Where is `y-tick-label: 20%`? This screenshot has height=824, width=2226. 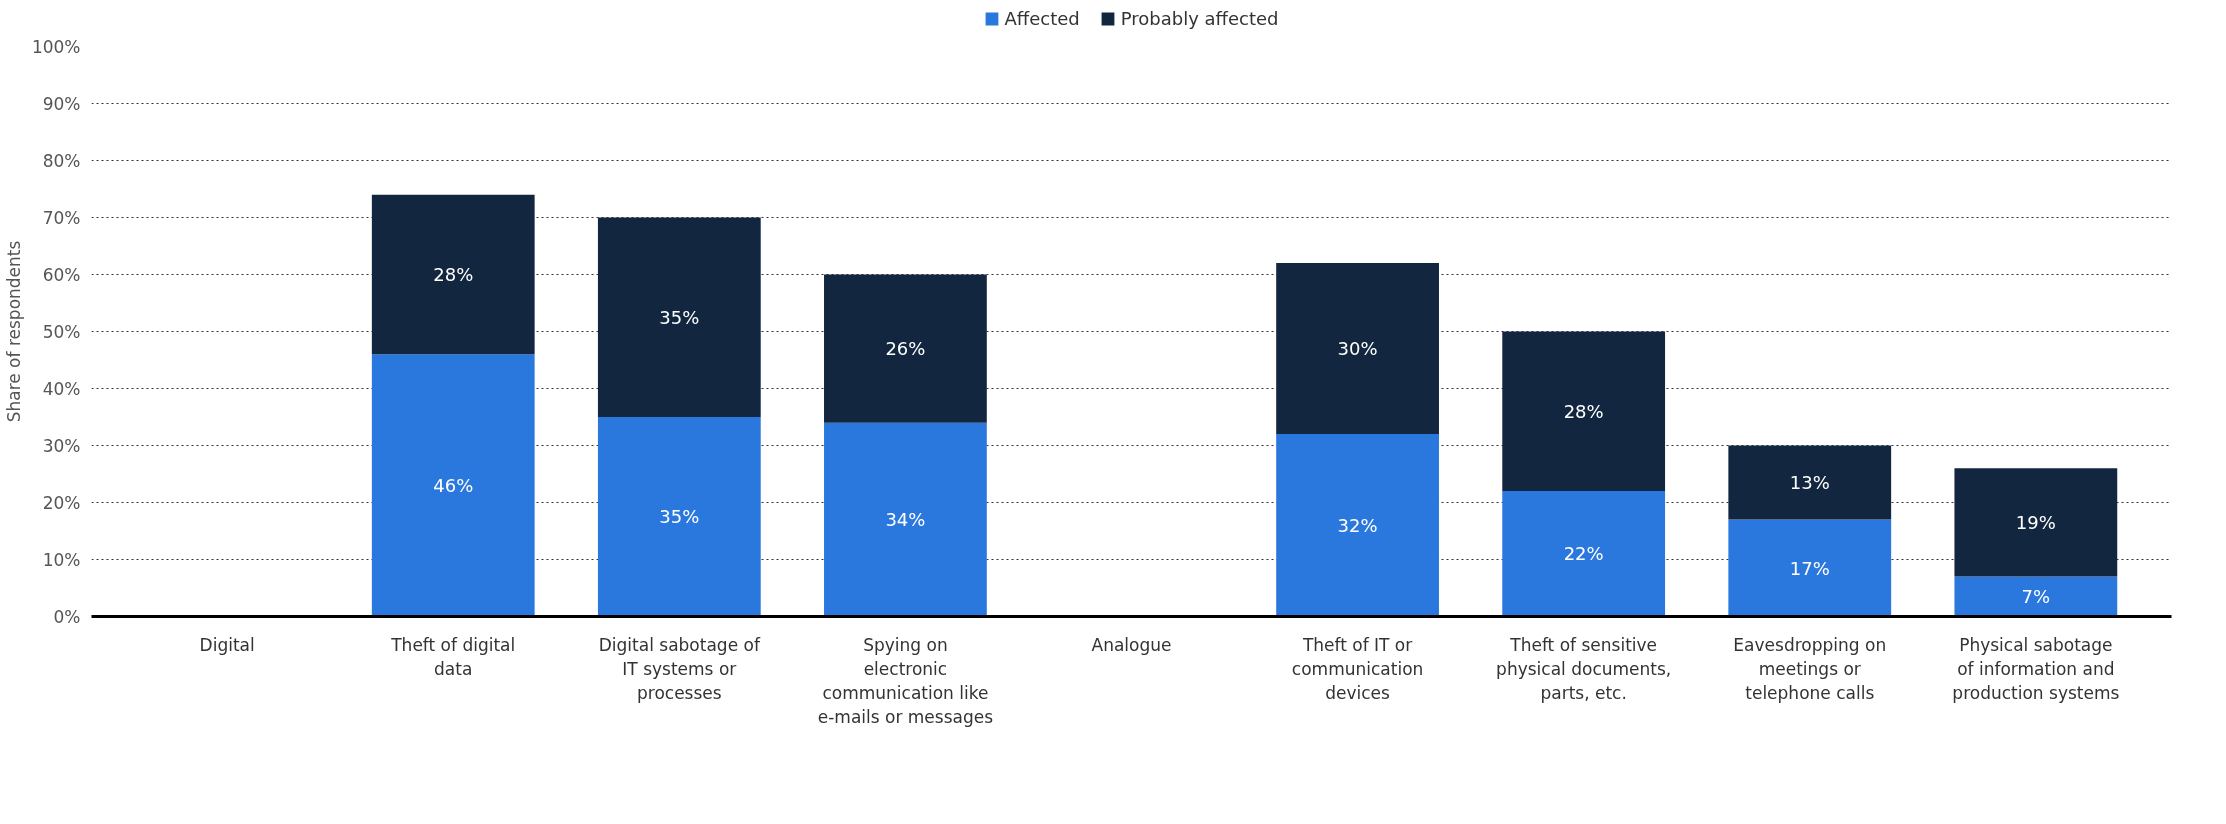
y-tick-label: 20% is located at coordinates (61, 502).